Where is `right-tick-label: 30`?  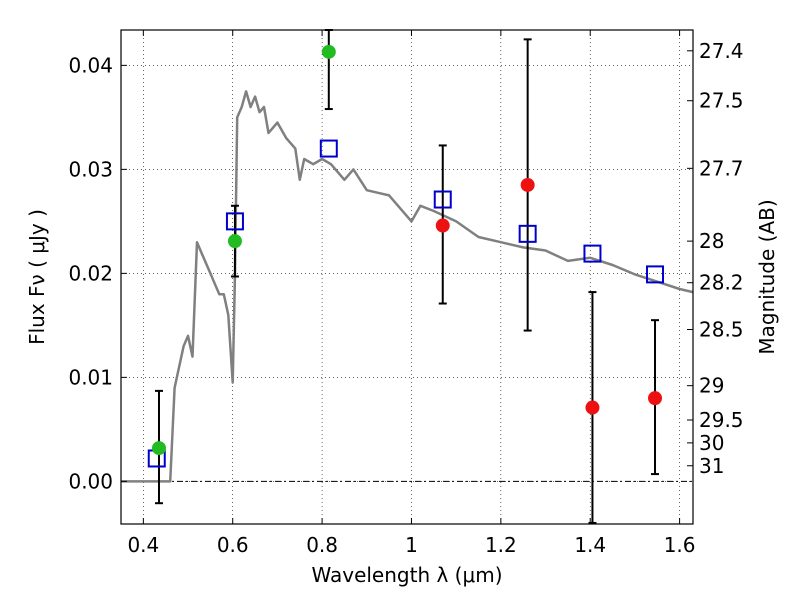 right-tick-label: 30 is located at coordinates (711, 443).